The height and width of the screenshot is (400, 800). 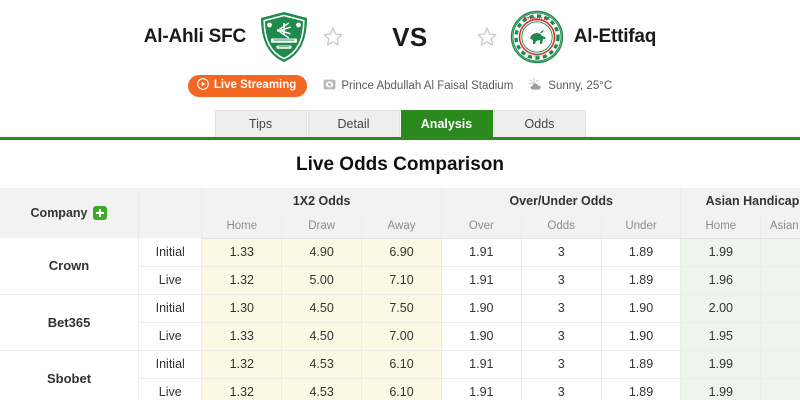 What do you see at coordinates (322, 252) in the screenshot?
I see `odds-draw: 4.90` at bounding box center [322, 252].